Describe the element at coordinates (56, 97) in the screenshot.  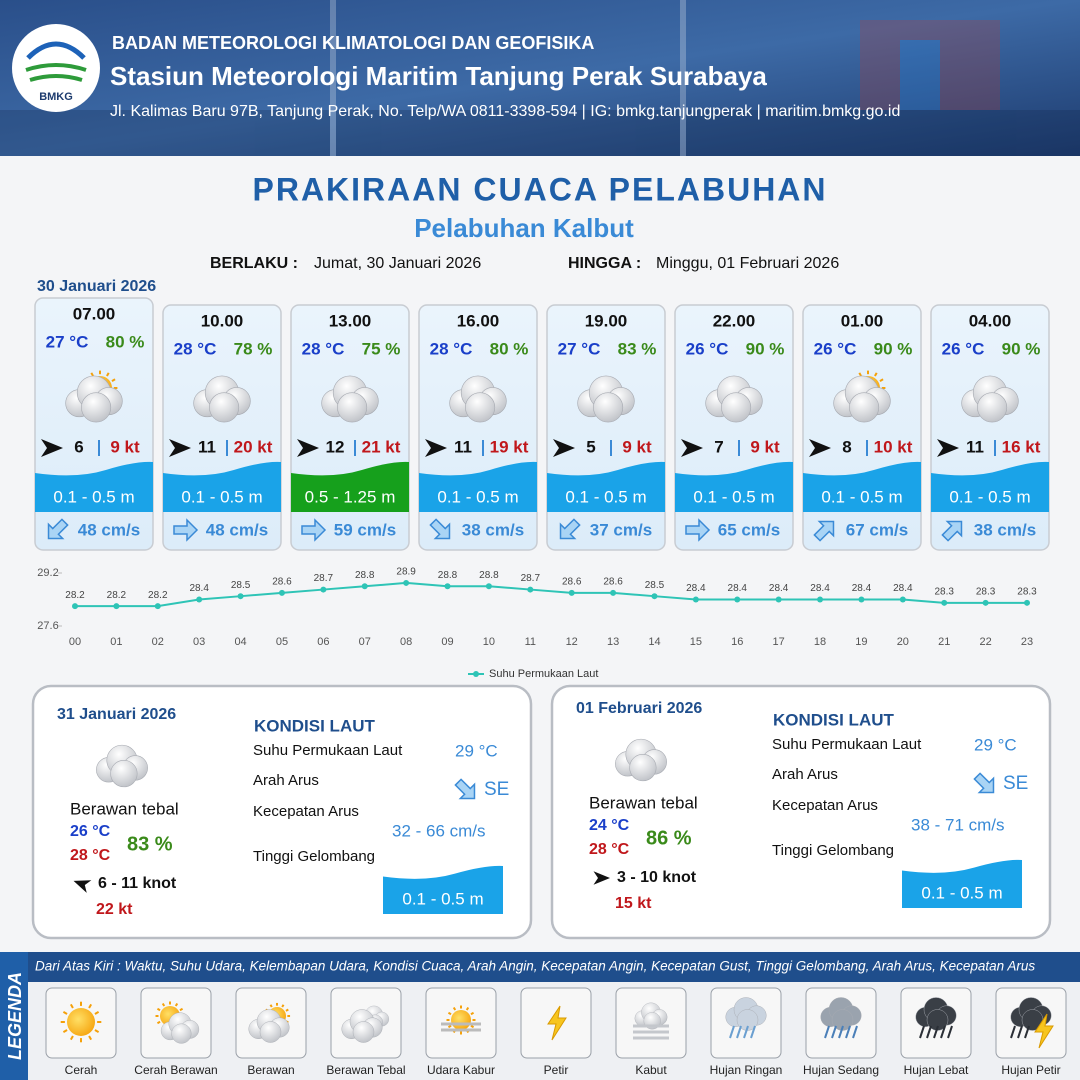
I see `logo-text: BMKG` at that location.